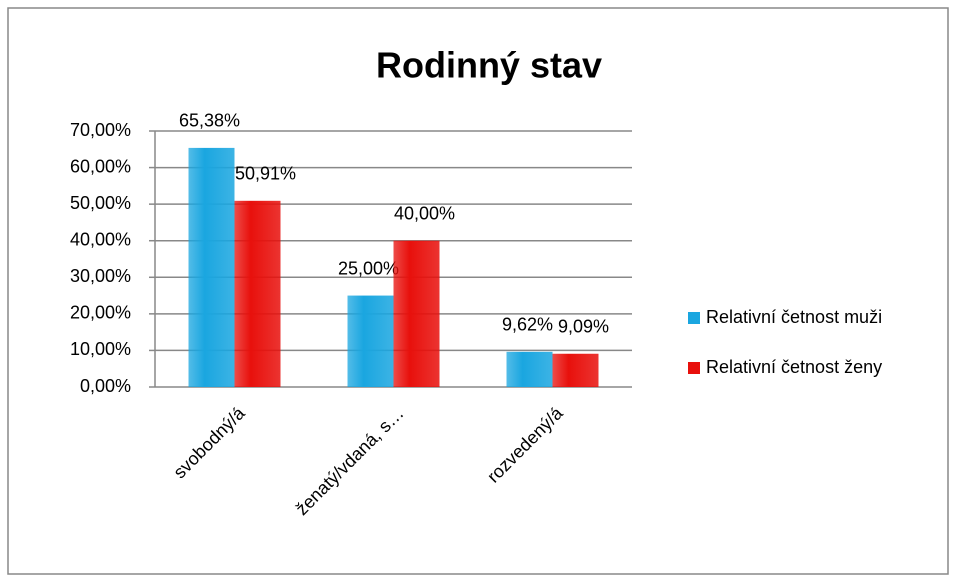 Image resolution: width=956 pixels, height=582 pixels. Describe the element at coordinates (209, 121) in the screenshot. I see `value-label: 65,38%` at that location.